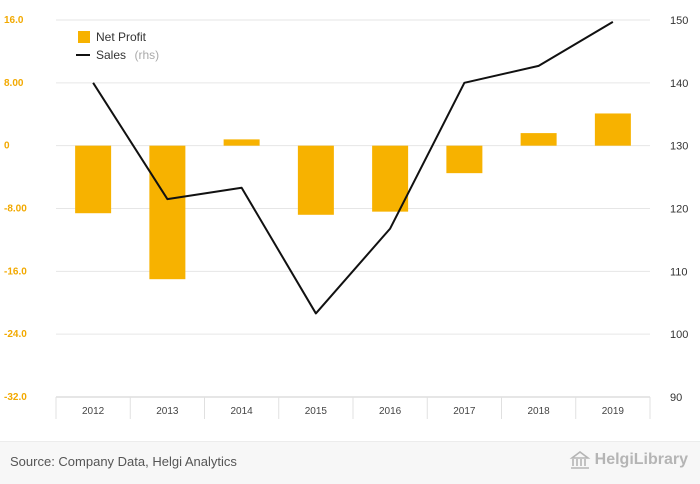 This screenshot has height=484, width=700. Describe the element at coordinates (15, 209) in the screenshot. I see `y-left-tick-label: -8.00` at that location.